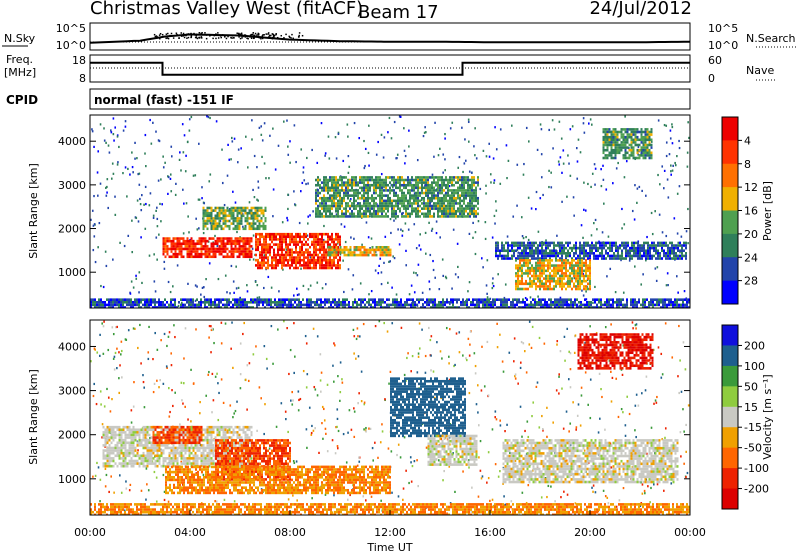  What do you see at coordinates (164, 100) in the screenshot?
I see `cpid-text: normal (fast) -151 IF` at bounding box center [164, 100].